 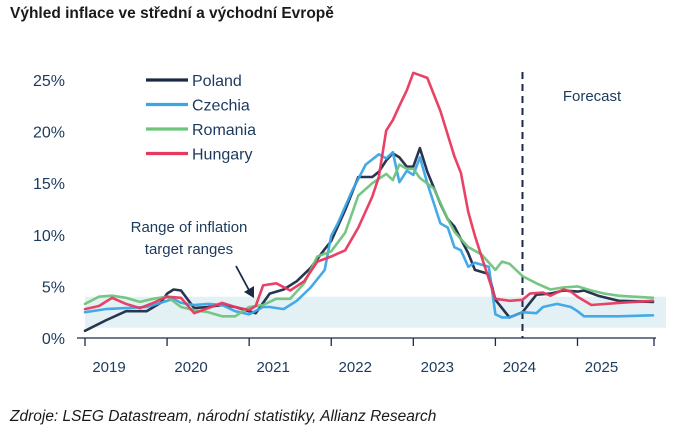 What do you see at coordinates (49, 133) in the screenshot?
I see `y-tick-label: 20%` at bounding box center [49, 133].